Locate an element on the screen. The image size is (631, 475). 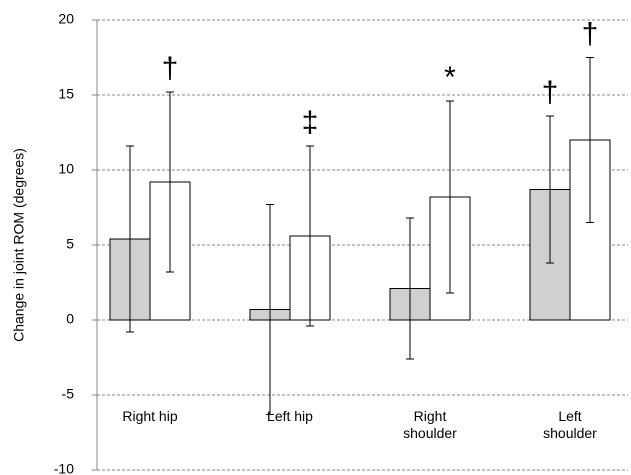
y-tick-label: 10 is located at coordinates (66, 169).